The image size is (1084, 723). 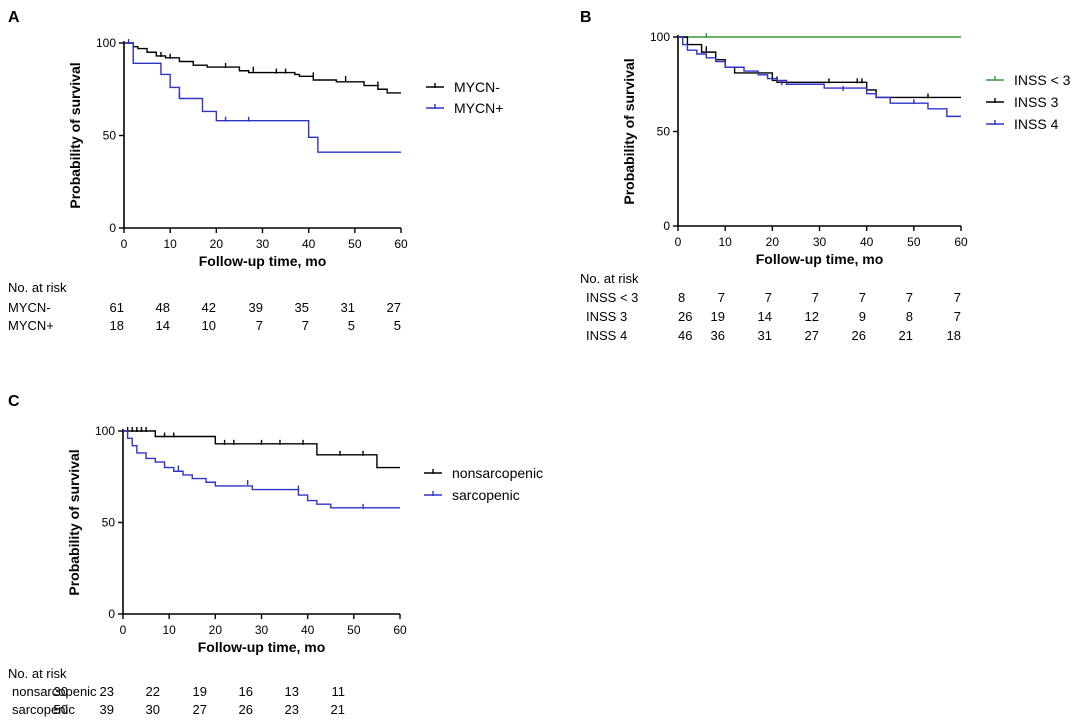 What do you see at coordinates (606, 335) in the screenshot?
I see `risk-row-label: INSS 4` at bounding box center [606, 335].